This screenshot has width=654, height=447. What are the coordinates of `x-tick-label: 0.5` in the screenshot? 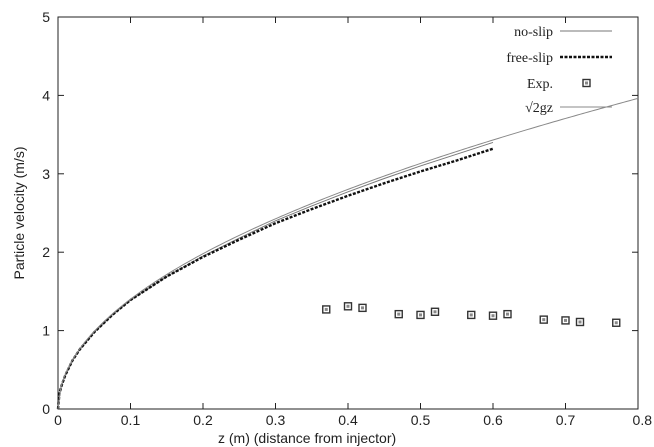 It's located at (421, 420).